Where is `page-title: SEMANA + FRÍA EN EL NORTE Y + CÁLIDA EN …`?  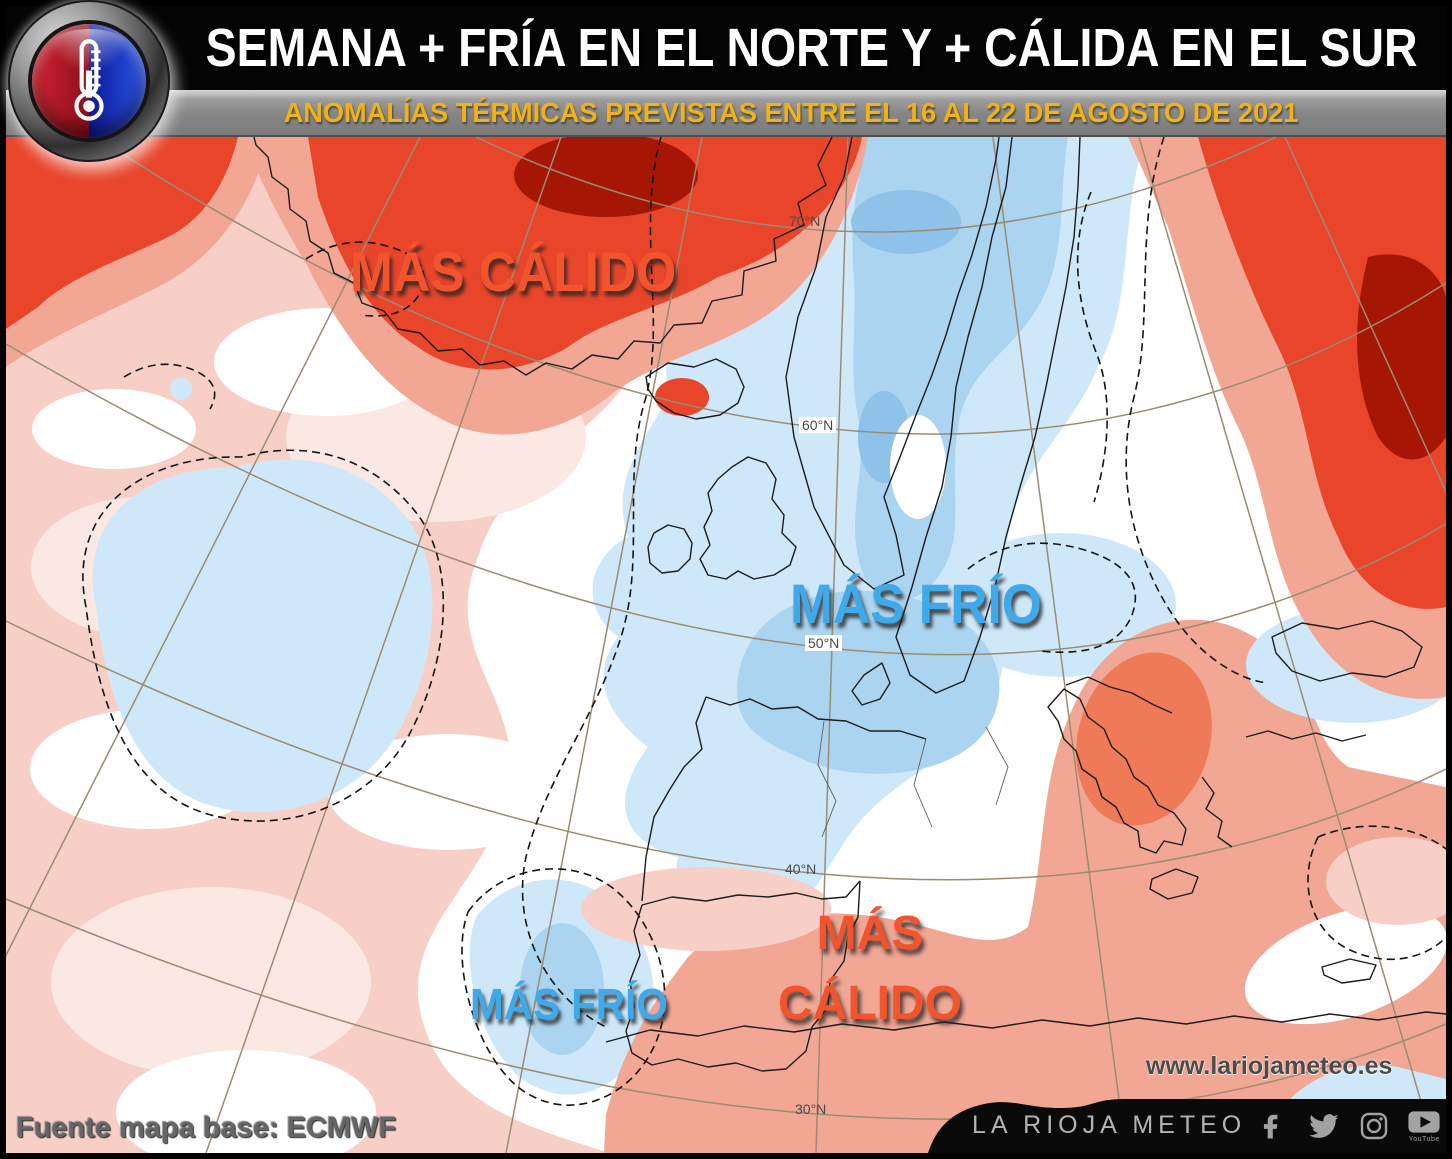 page-title: SEMANA + FRÍA EN EL NORTE Y + CÁLIDA EN … is located at coordinates (812, 48).